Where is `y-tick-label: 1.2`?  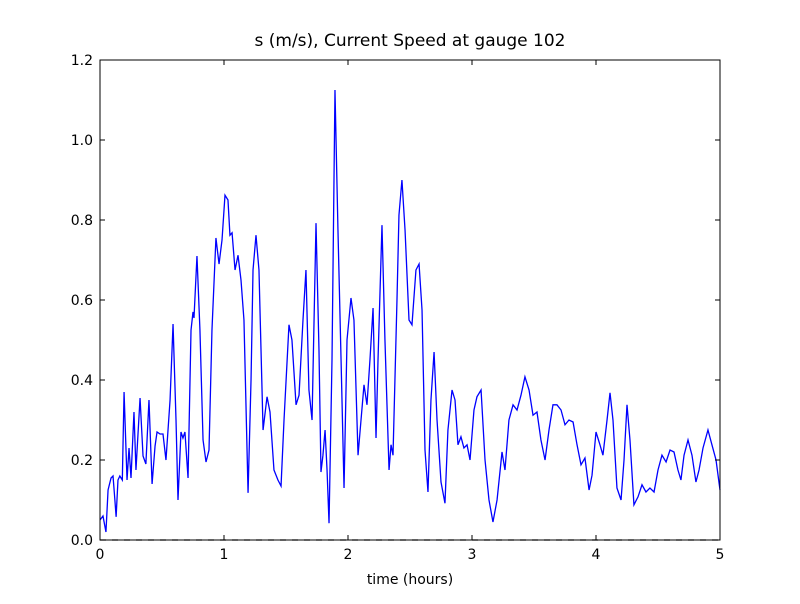 y-tick-label: 1.2 is located at coordinates (82, 61).